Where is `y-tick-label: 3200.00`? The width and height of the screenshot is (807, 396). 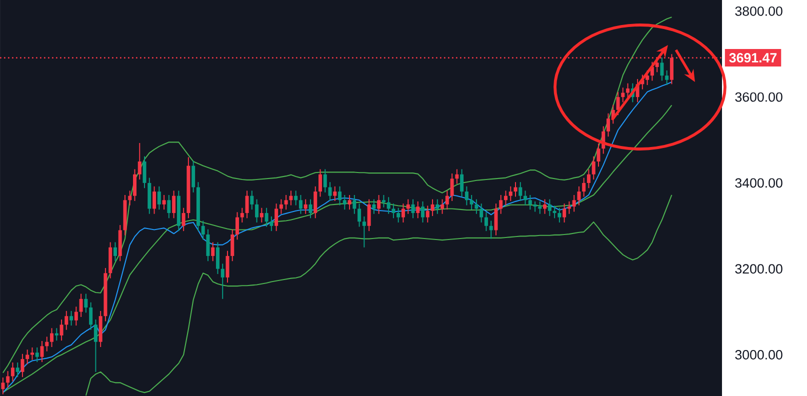 y-tick-label: 3200.00 is located at coordinates (758, 269).